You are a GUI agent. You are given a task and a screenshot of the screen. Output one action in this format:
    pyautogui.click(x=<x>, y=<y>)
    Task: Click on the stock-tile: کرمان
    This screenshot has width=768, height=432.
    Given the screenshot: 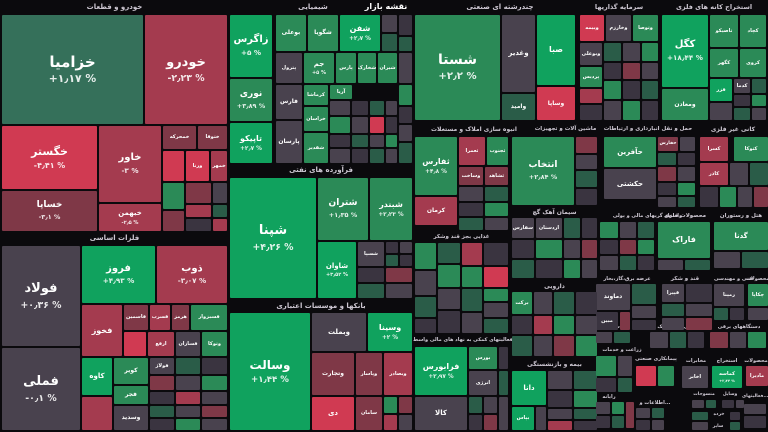 What is the action you would take?
    pyautogui.click(x=436, y=211)
    